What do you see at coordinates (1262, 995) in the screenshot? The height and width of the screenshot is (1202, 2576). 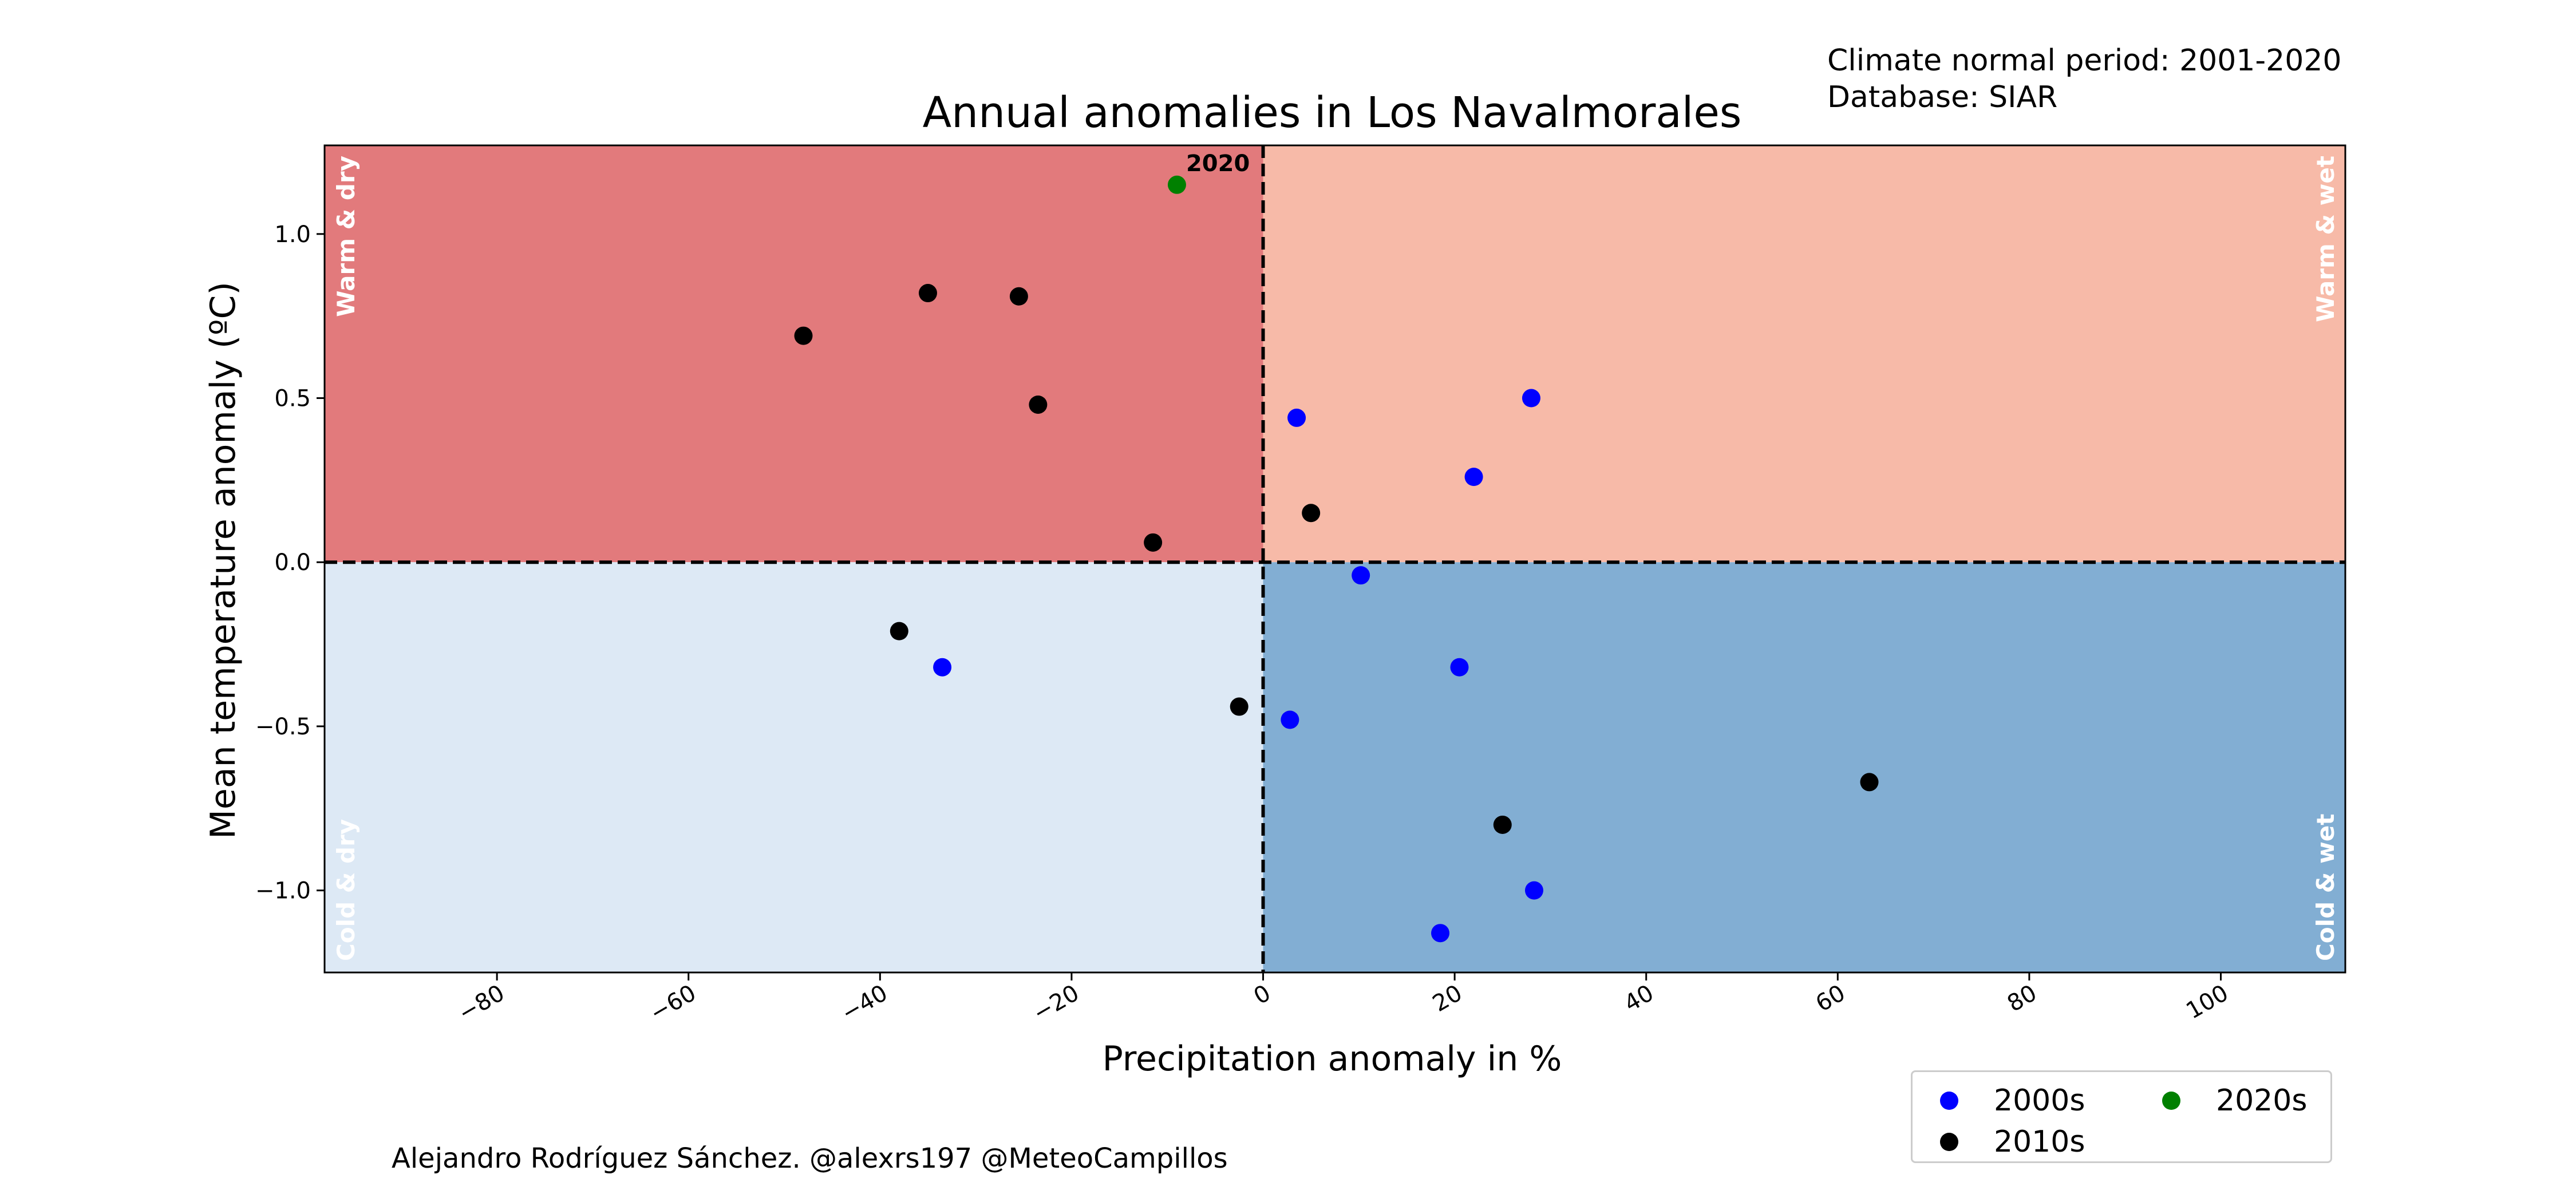 I see `x-tick-label: 0` at bounding box center [1262, 995].